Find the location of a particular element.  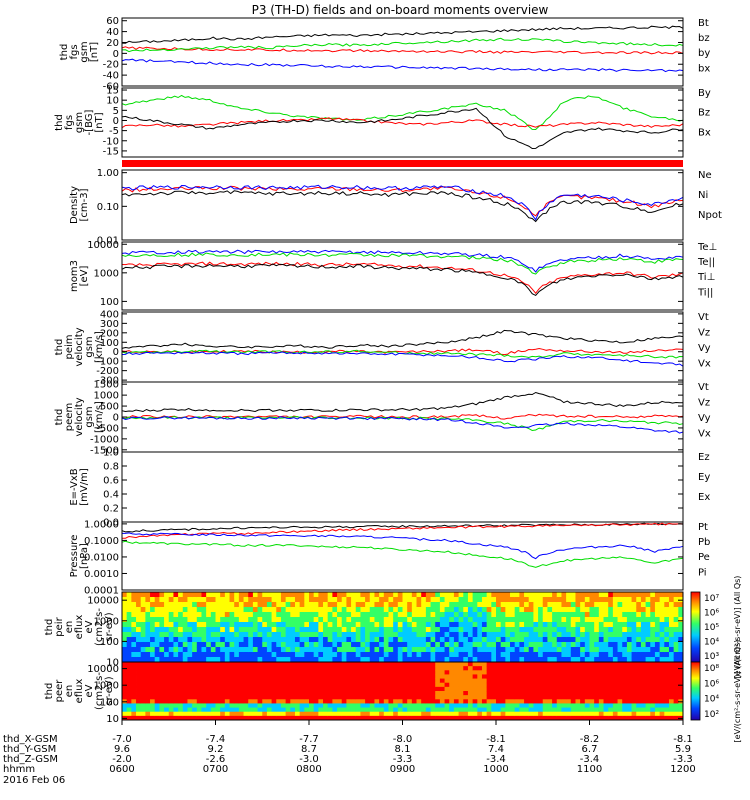

colorbar-label: [eV/(cm²-s-sr-eV)] (All Qs) is located at coordinates (737, 627).